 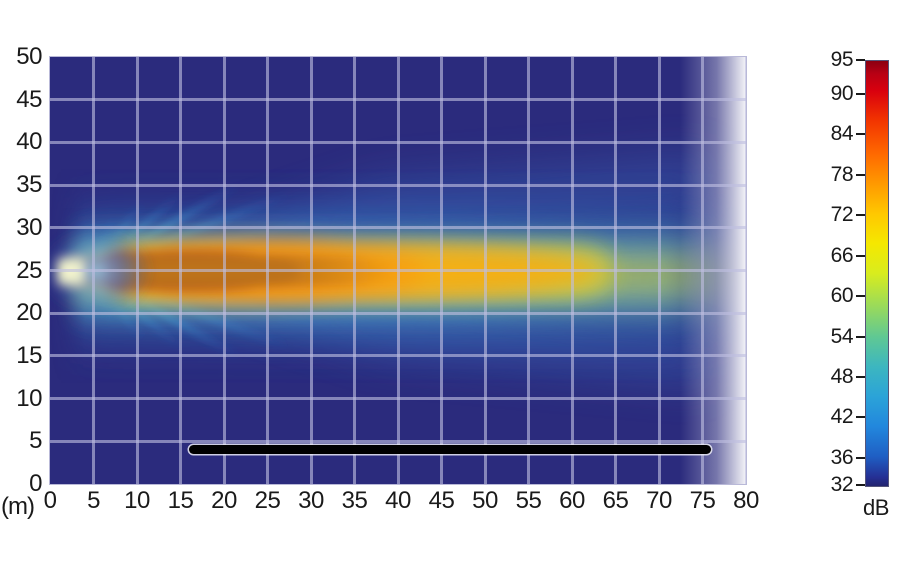 What do you see at coordinates (93, 500) in the screenshot?
I see `x-axis-tick-label: 5` at bounding box center [93, 500].